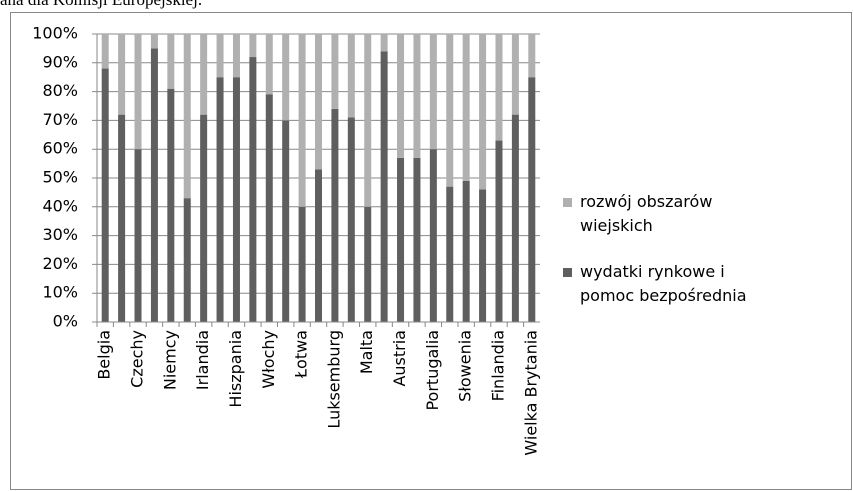 The image size is (853, 491). I want to click on y-tick-label: 10%, so click(60, 292).